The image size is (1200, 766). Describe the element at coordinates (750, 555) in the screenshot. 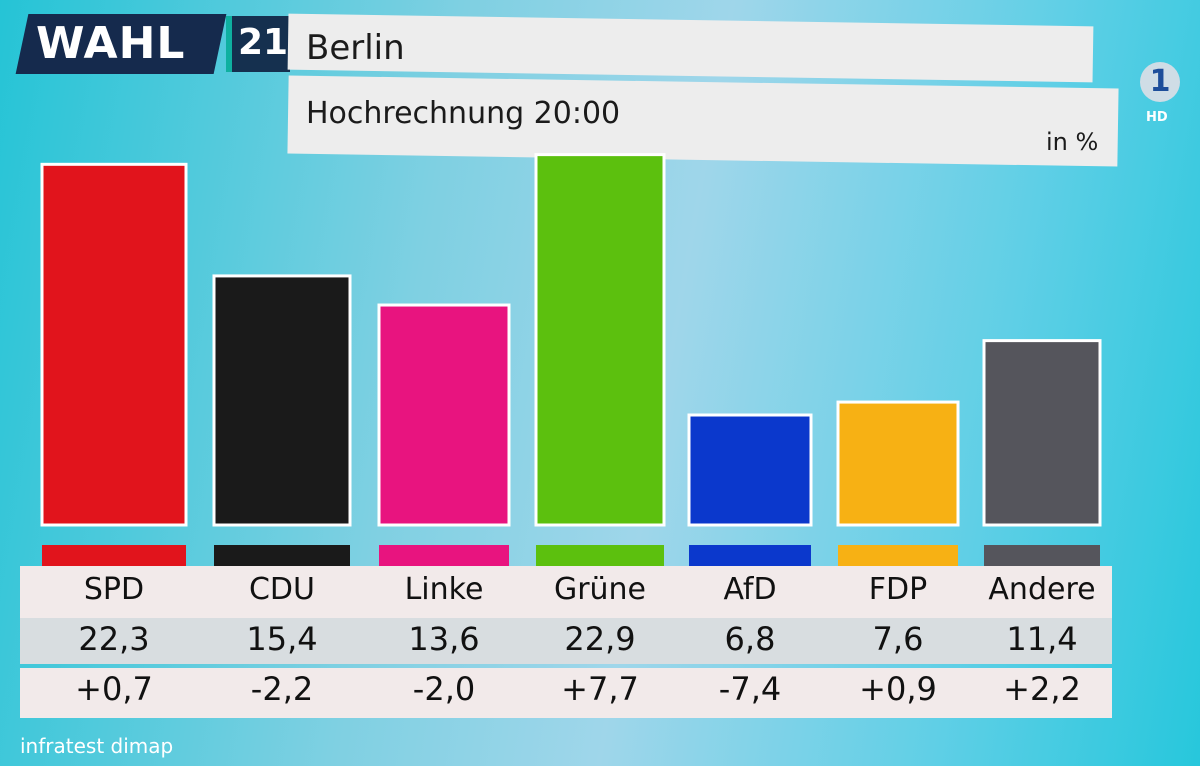

I see `color-strip-afd` at that location.